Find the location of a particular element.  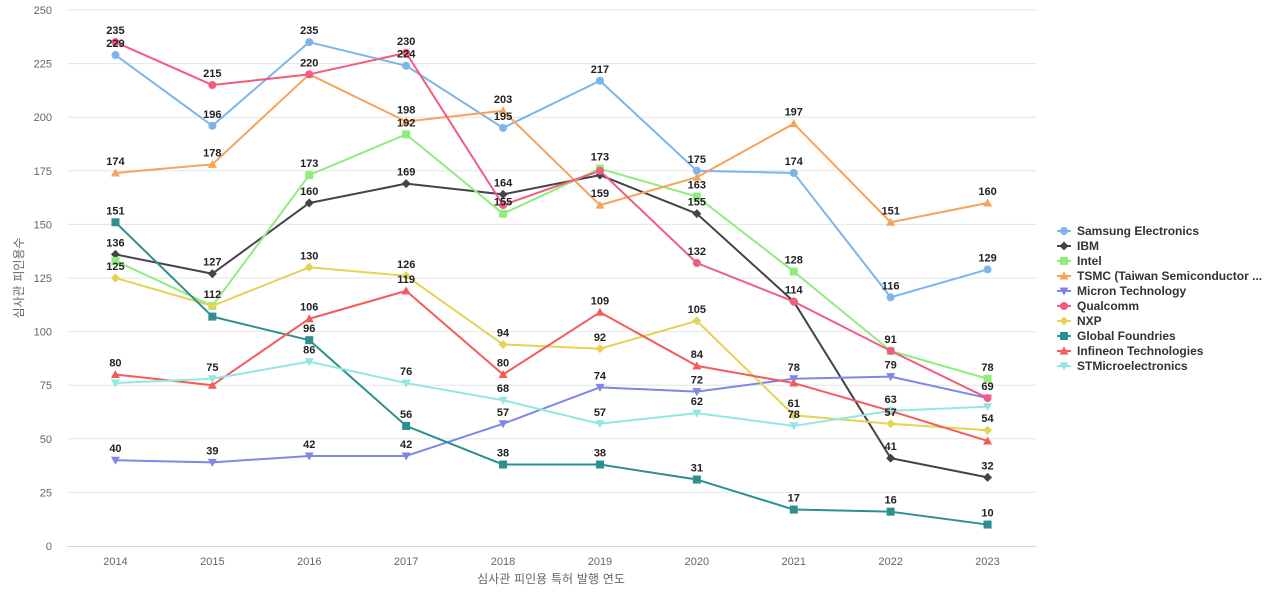

data-label: 174 is located at coordinates (794, 162).